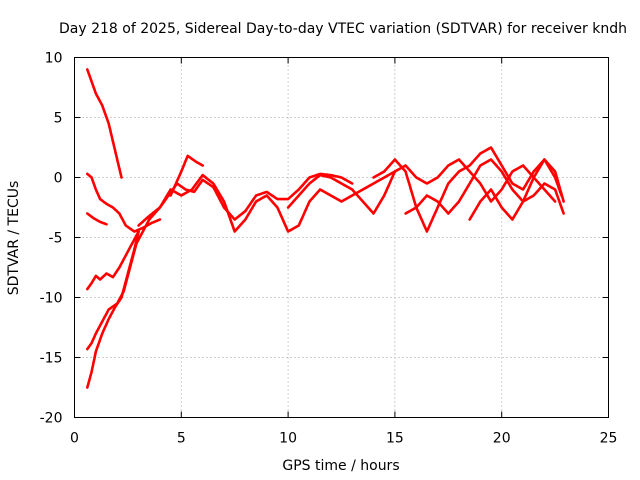  What do you see at coordinates (74, 439) in the screenshot?
I see `x-tick-label: 0` at bounding box center [74, 439].